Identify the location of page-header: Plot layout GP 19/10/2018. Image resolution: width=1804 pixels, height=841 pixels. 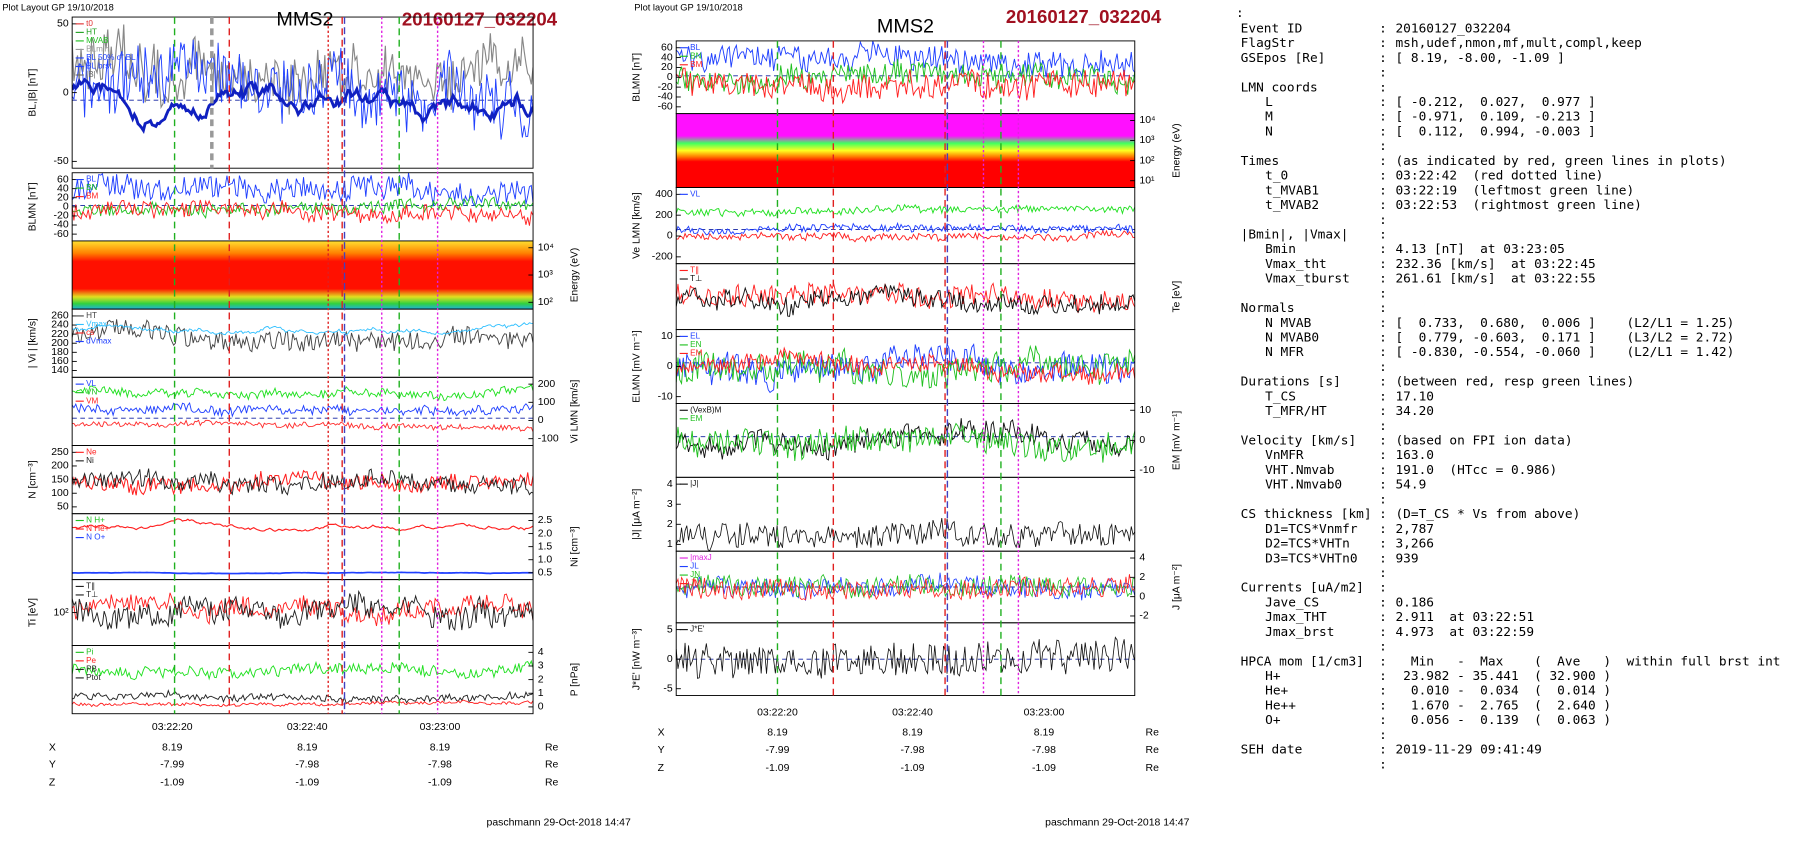
(688, 7).